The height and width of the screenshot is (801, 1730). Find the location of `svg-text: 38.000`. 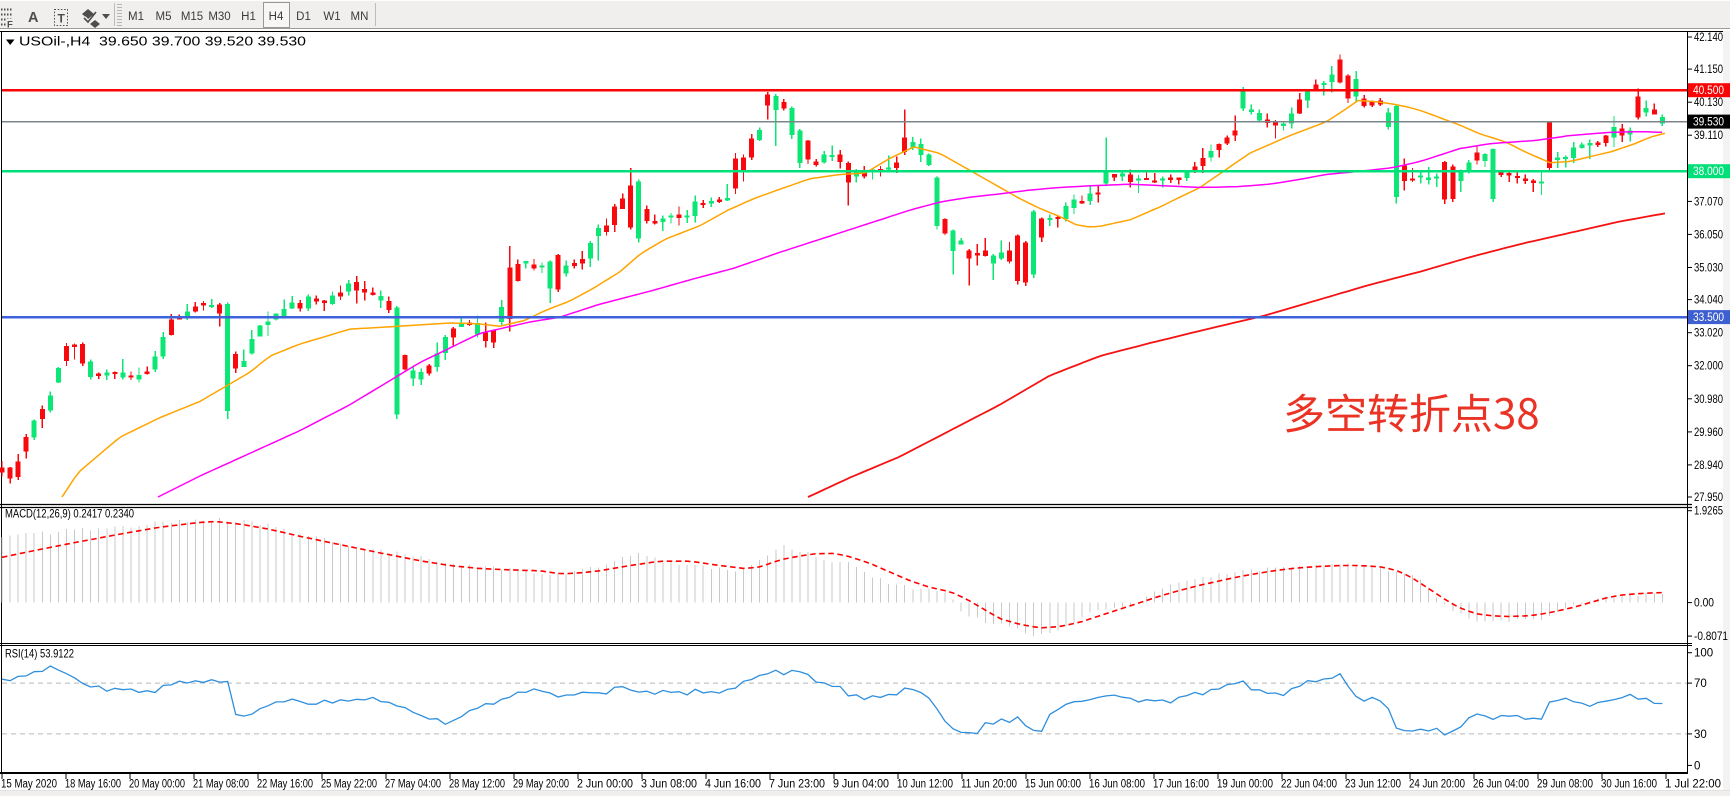

svg-text: 38.000 is located at coordinates (1708, 172).